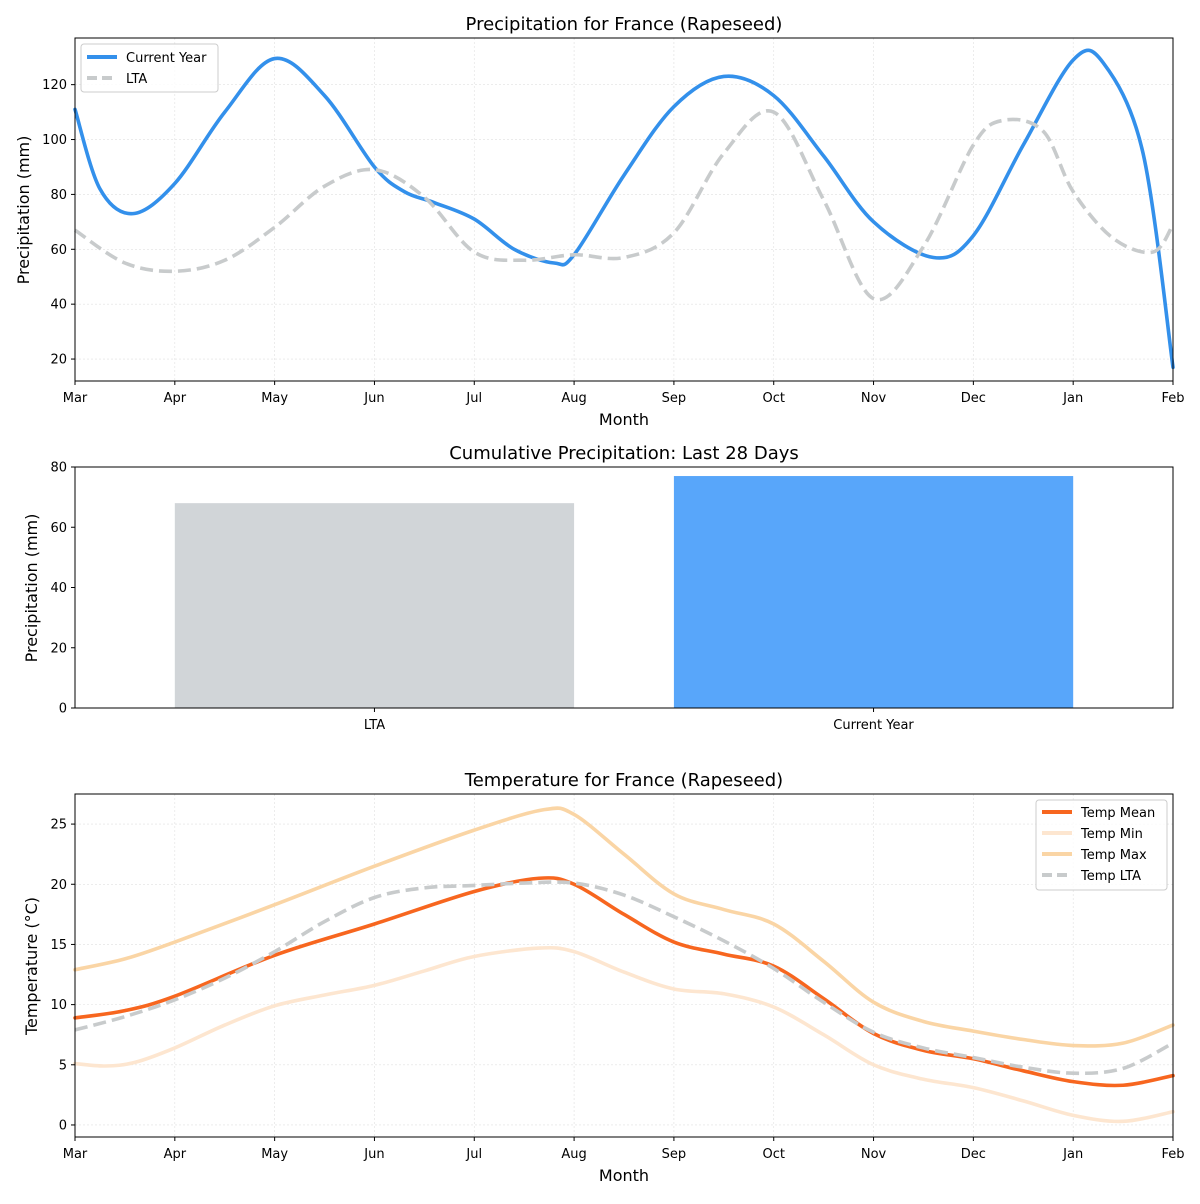  I want to click on legend-label-temp-max: Temp Max, so click(1113, 855).